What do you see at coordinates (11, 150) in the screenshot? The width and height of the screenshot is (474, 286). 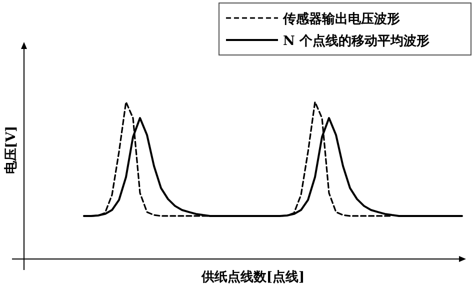 I see `y-axis-title: 电压[V]` at bounding box center [11, 150].